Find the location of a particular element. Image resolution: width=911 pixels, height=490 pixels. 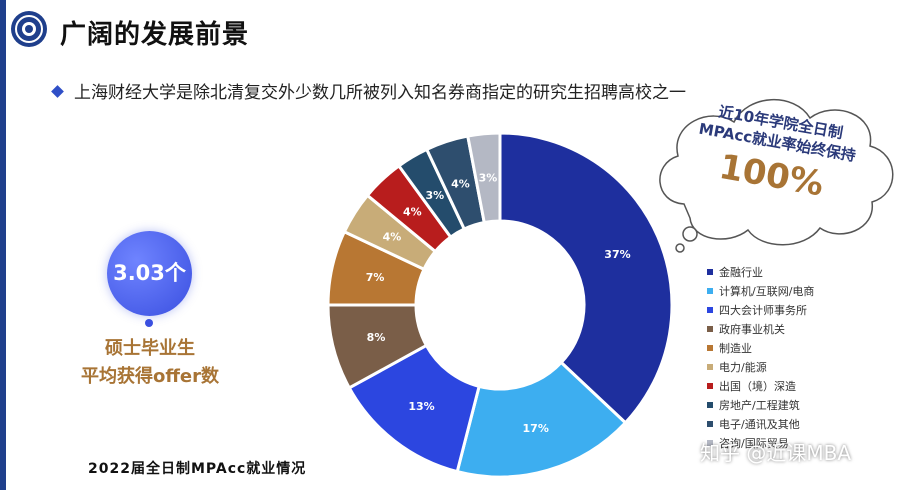

legend-item-7: 房地产/工程建筑 is located at coordinates (760, 404).